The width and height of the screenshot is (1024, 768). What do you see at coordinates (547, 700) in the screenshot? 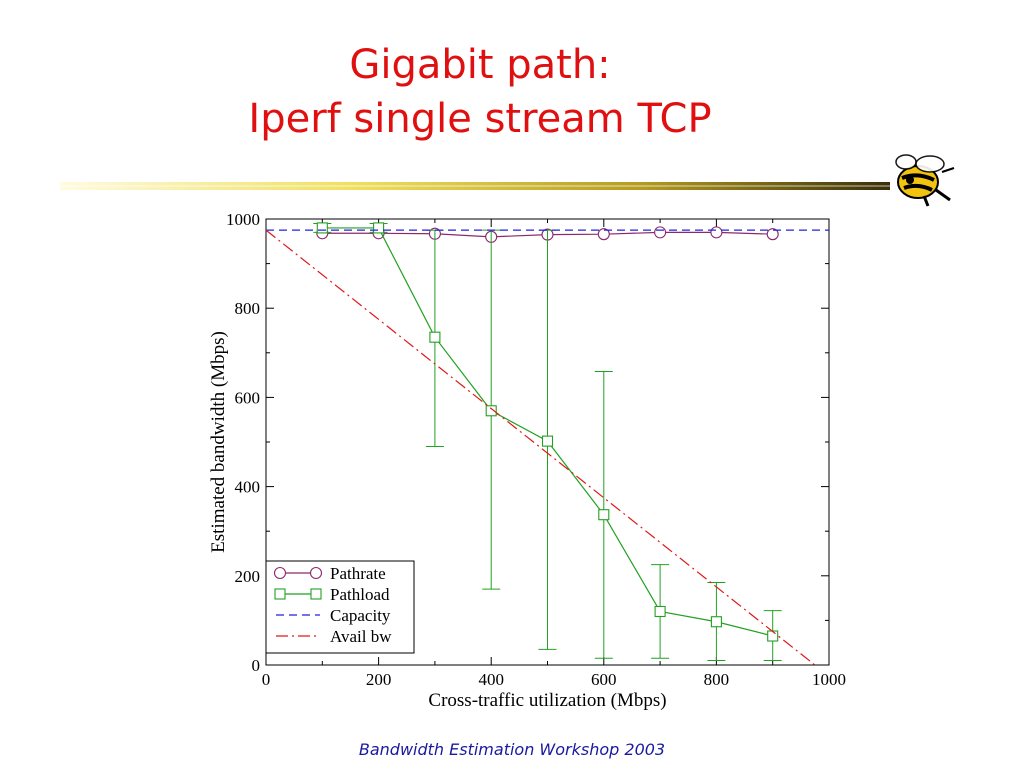
I see `x-axis-label: Cross-traffic utilization (Mbps)` at bounding box center [547, 700].